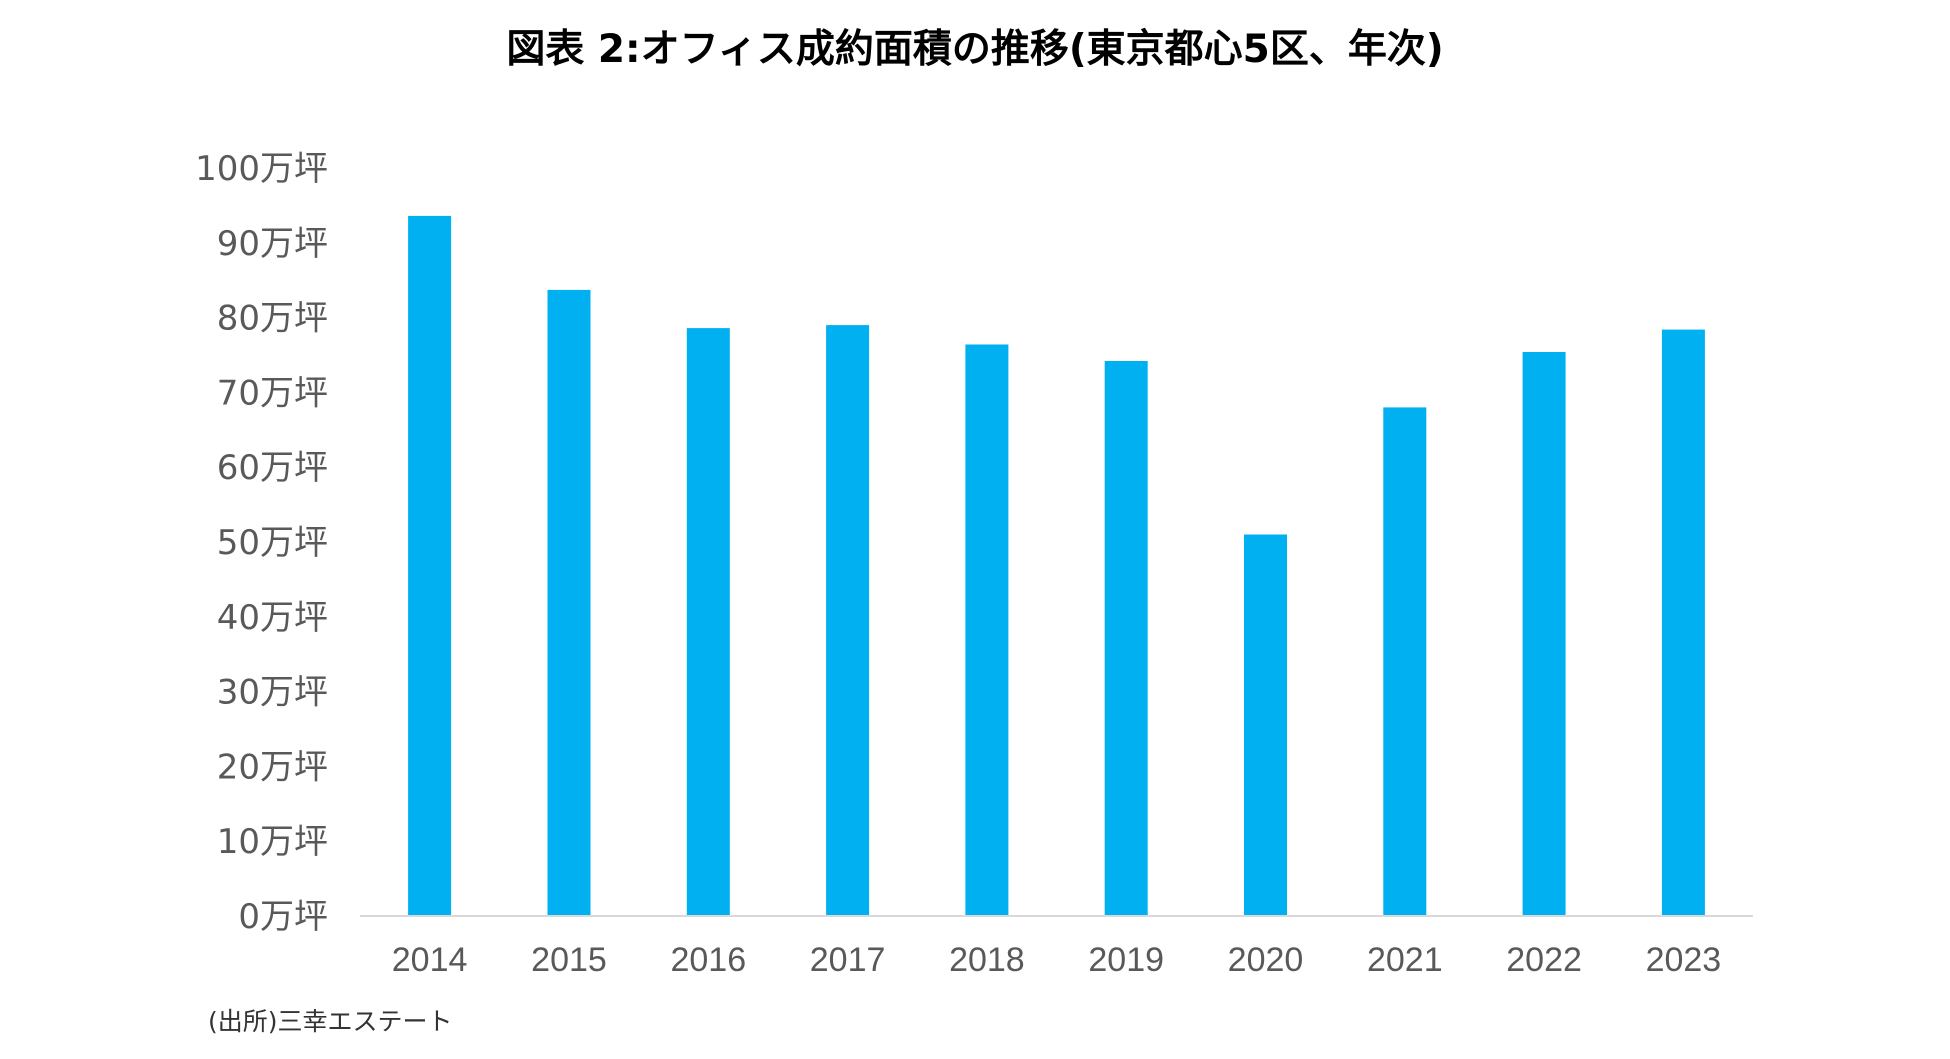 This screenshot has width=1950, height=1059. Describe the element at coordinates (1056, 960) in the screenshot. I see `x-axis-tick-labels: 2014 2015 2016 2017 2018 2019 2020 2021 2022 2023` at that location.